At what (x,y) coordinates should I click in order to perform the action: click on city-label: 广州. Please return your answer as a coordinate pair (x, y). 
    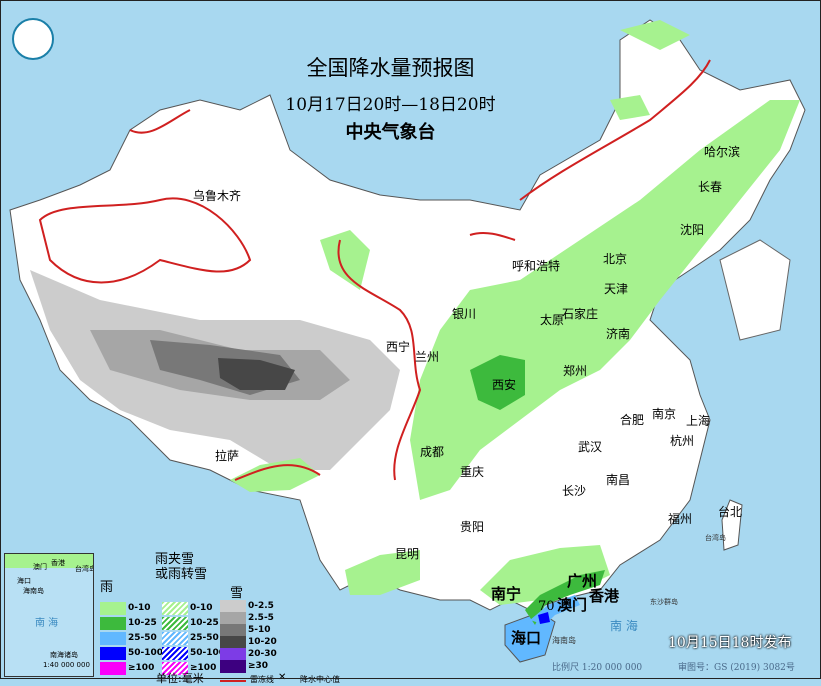
    Looking at the image, I should click on (582, 581).